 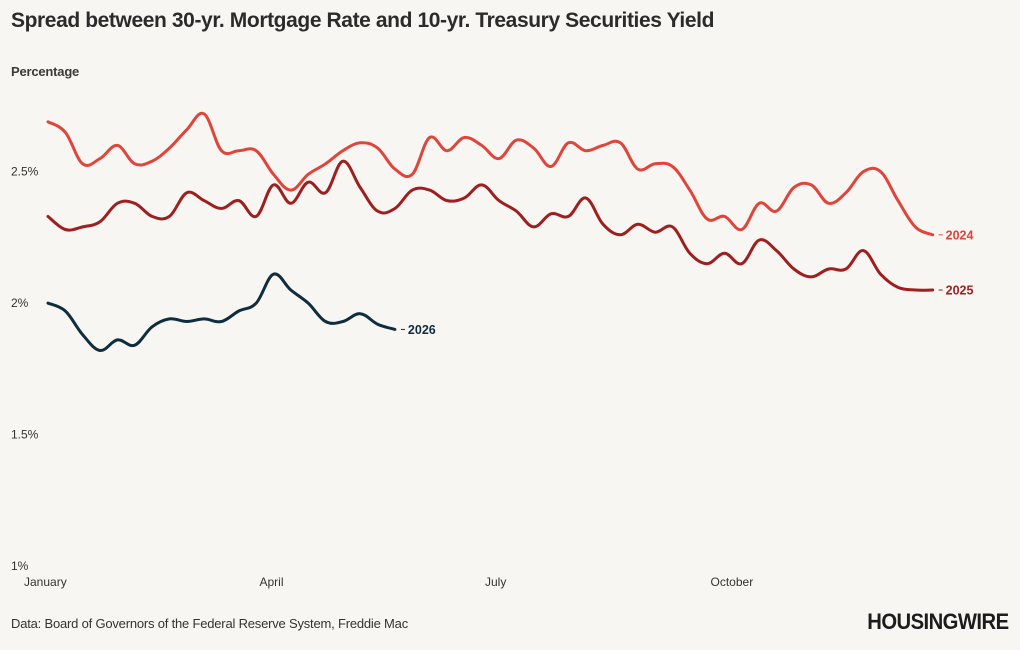 What do you see at coordinates (495, 582) in the screenshot?
I see `x-tick-label: July` at bounding box center [495, 582].